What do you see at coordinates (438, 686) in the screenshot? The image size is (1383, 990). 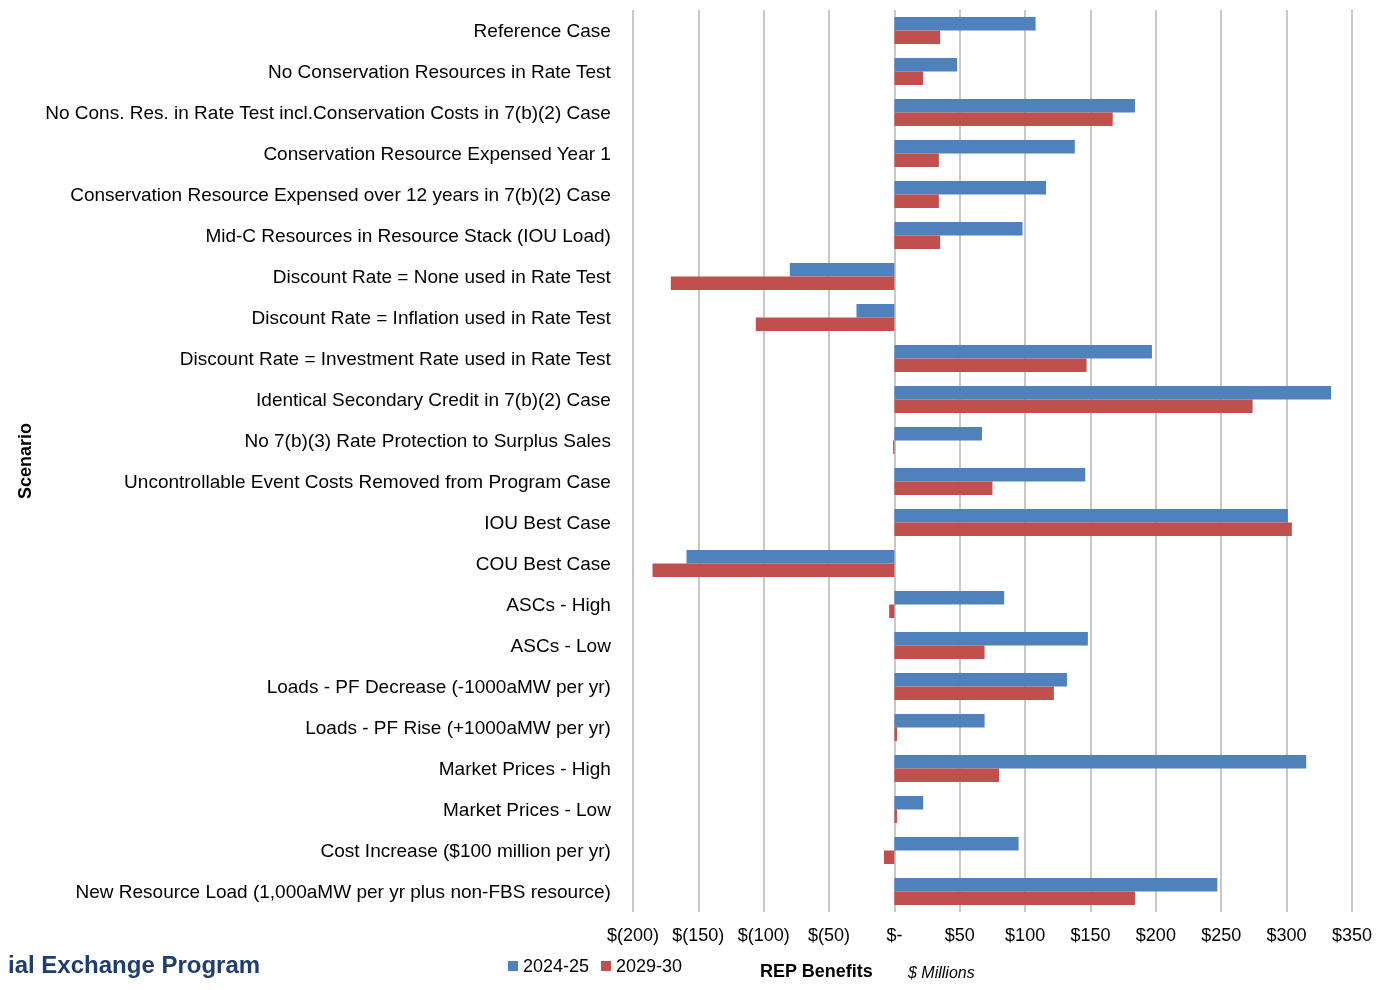 I see `y-tick-label: Loads - PF Decrease (-1000aMW per yr)` at bounding box center [438, 686].